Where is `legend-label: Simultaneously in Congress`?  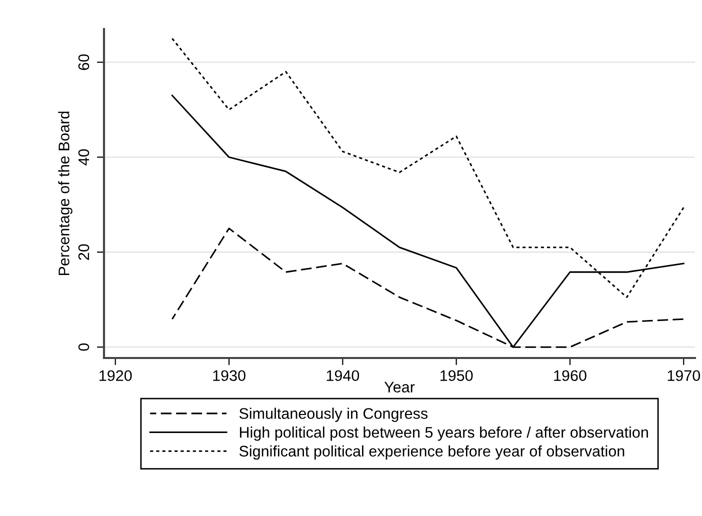 legend-label: Simultaneously in Congress is located at coordinates (333, 415).